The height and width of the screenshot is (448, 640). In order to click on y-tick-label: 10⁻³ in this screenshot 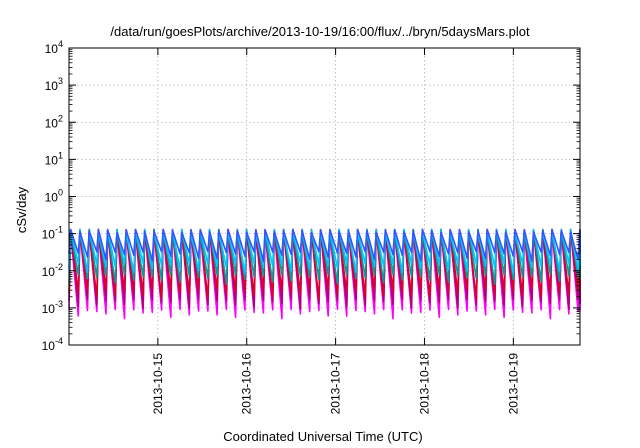, I will do `click(52, 307)`.